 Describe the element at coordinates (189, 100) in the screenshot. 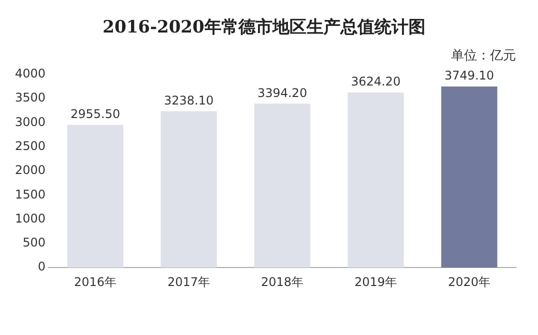

I see `data-label: 3238.10` at that location.